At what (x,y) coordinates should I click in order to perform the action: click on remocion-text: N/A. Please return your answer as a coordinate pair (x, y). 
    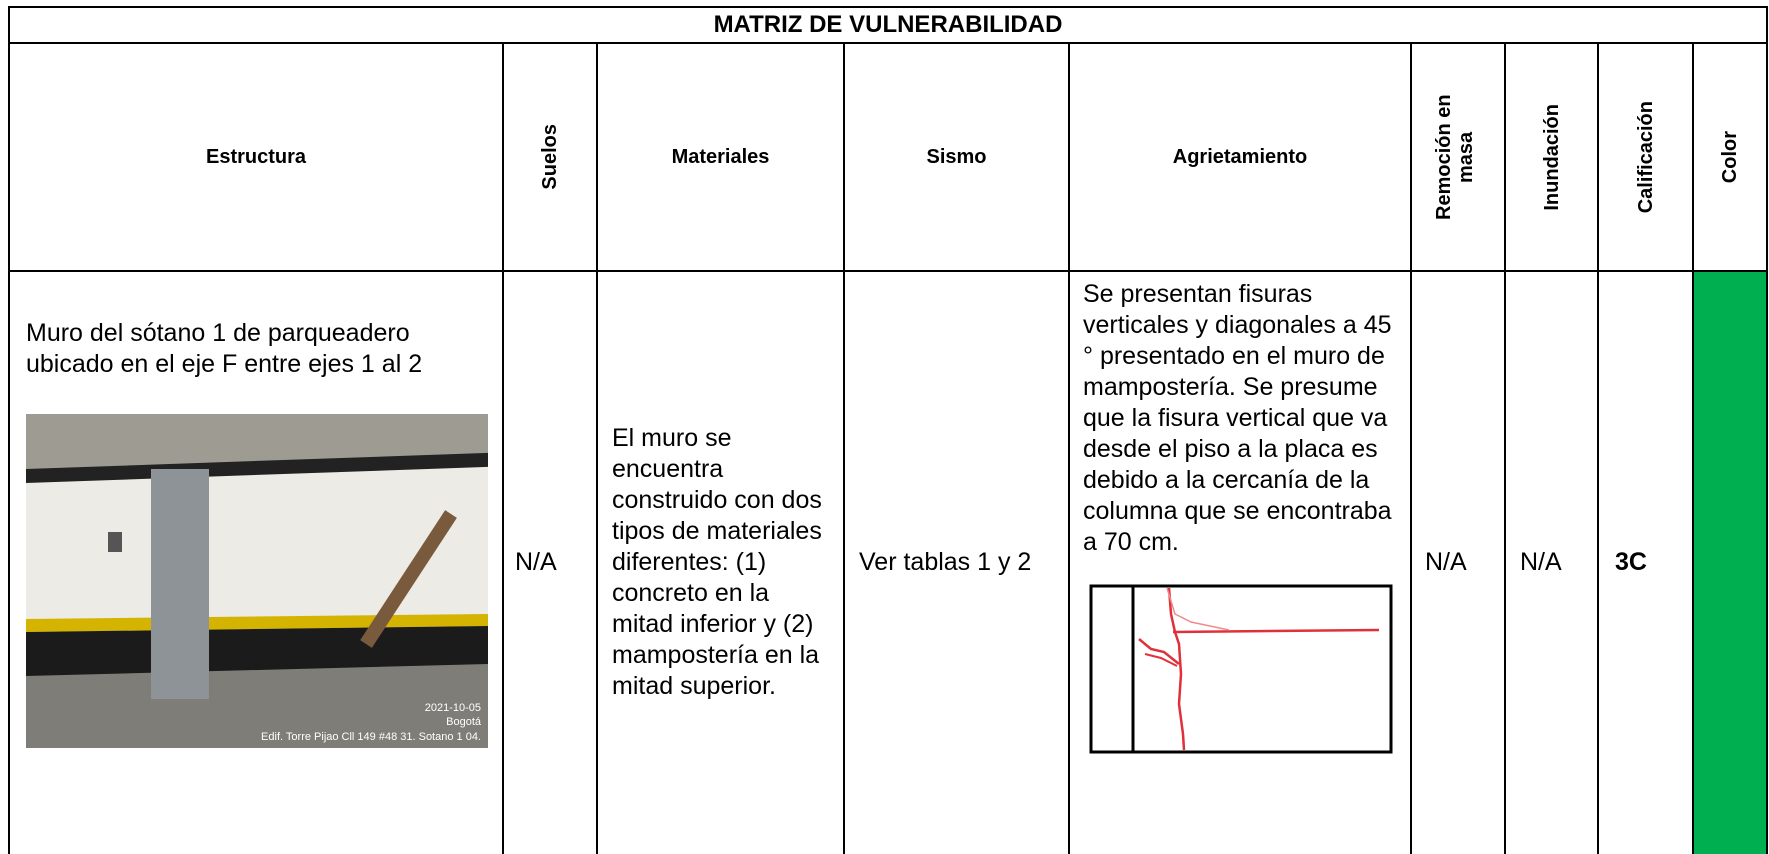
    Looking at the image, I should click on (1446, 562).